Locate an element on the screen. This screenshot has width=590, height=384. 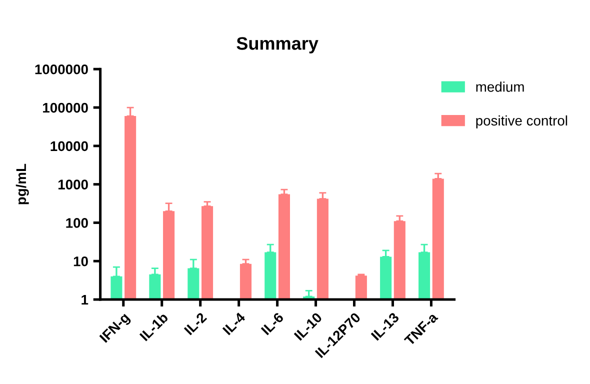
chart-title: Summary is located at coordinates (277, 45).